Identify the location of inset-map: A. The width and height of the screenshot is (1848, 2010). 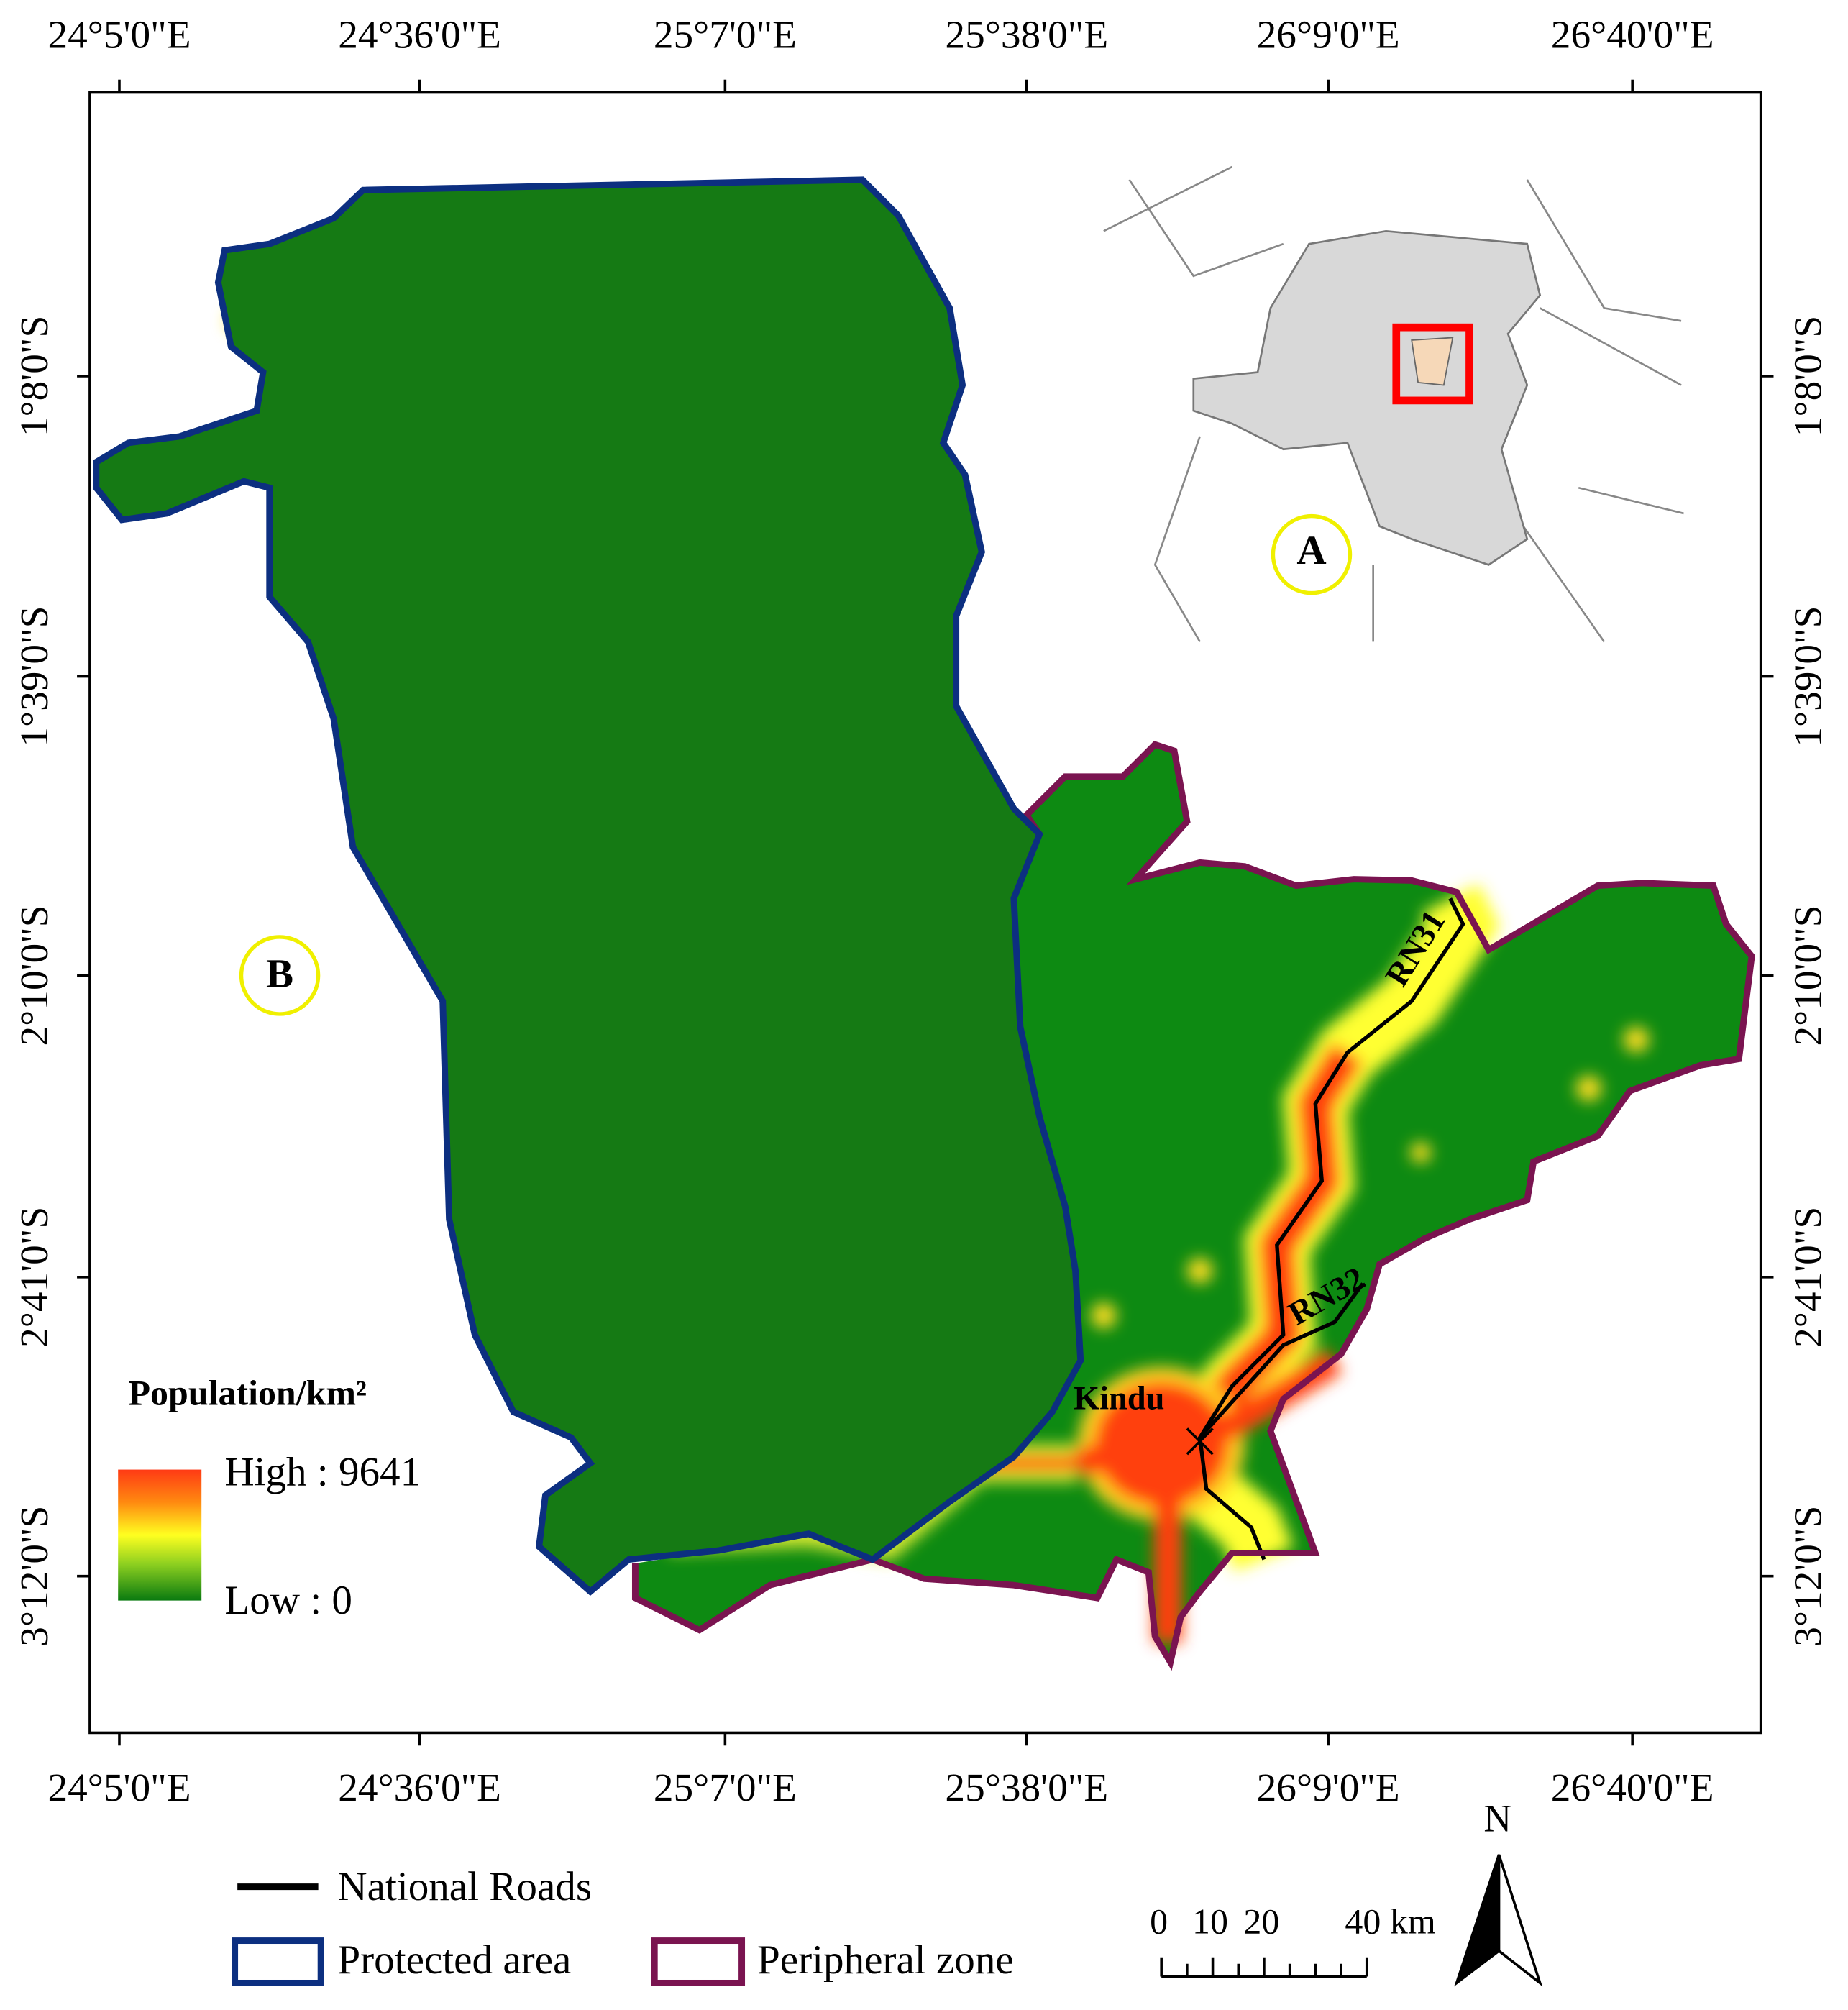
(1384, 403).